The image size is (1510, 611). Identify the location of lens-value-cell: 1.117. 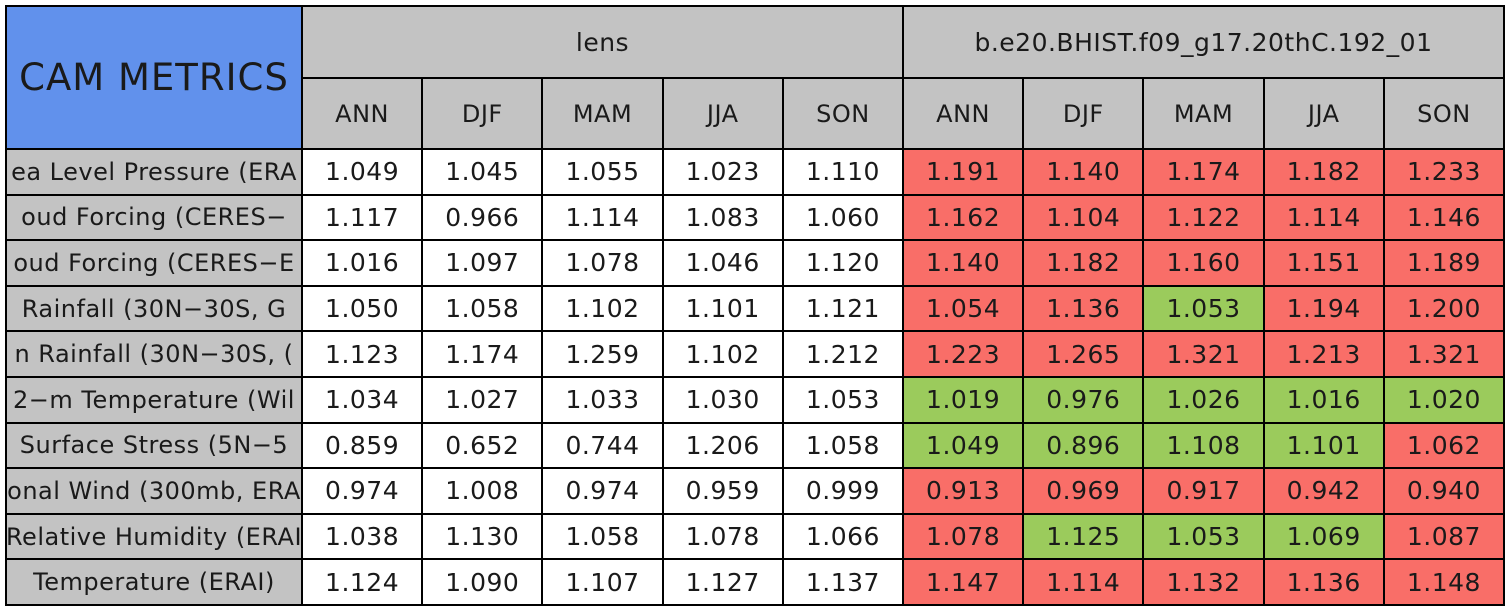
(362, 217).